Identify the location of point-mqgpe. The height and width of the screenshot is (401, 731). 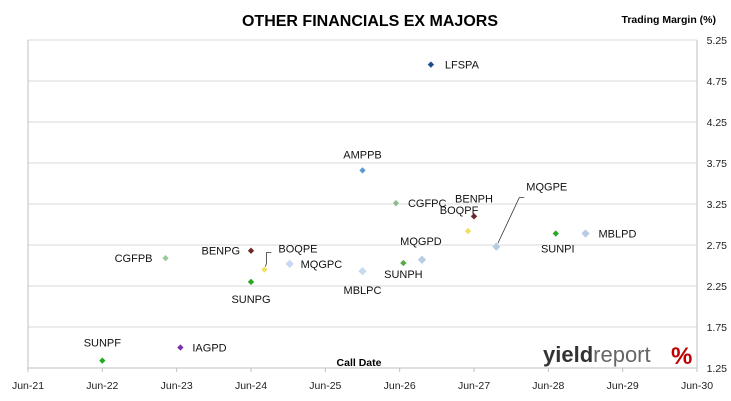
(496, 246).